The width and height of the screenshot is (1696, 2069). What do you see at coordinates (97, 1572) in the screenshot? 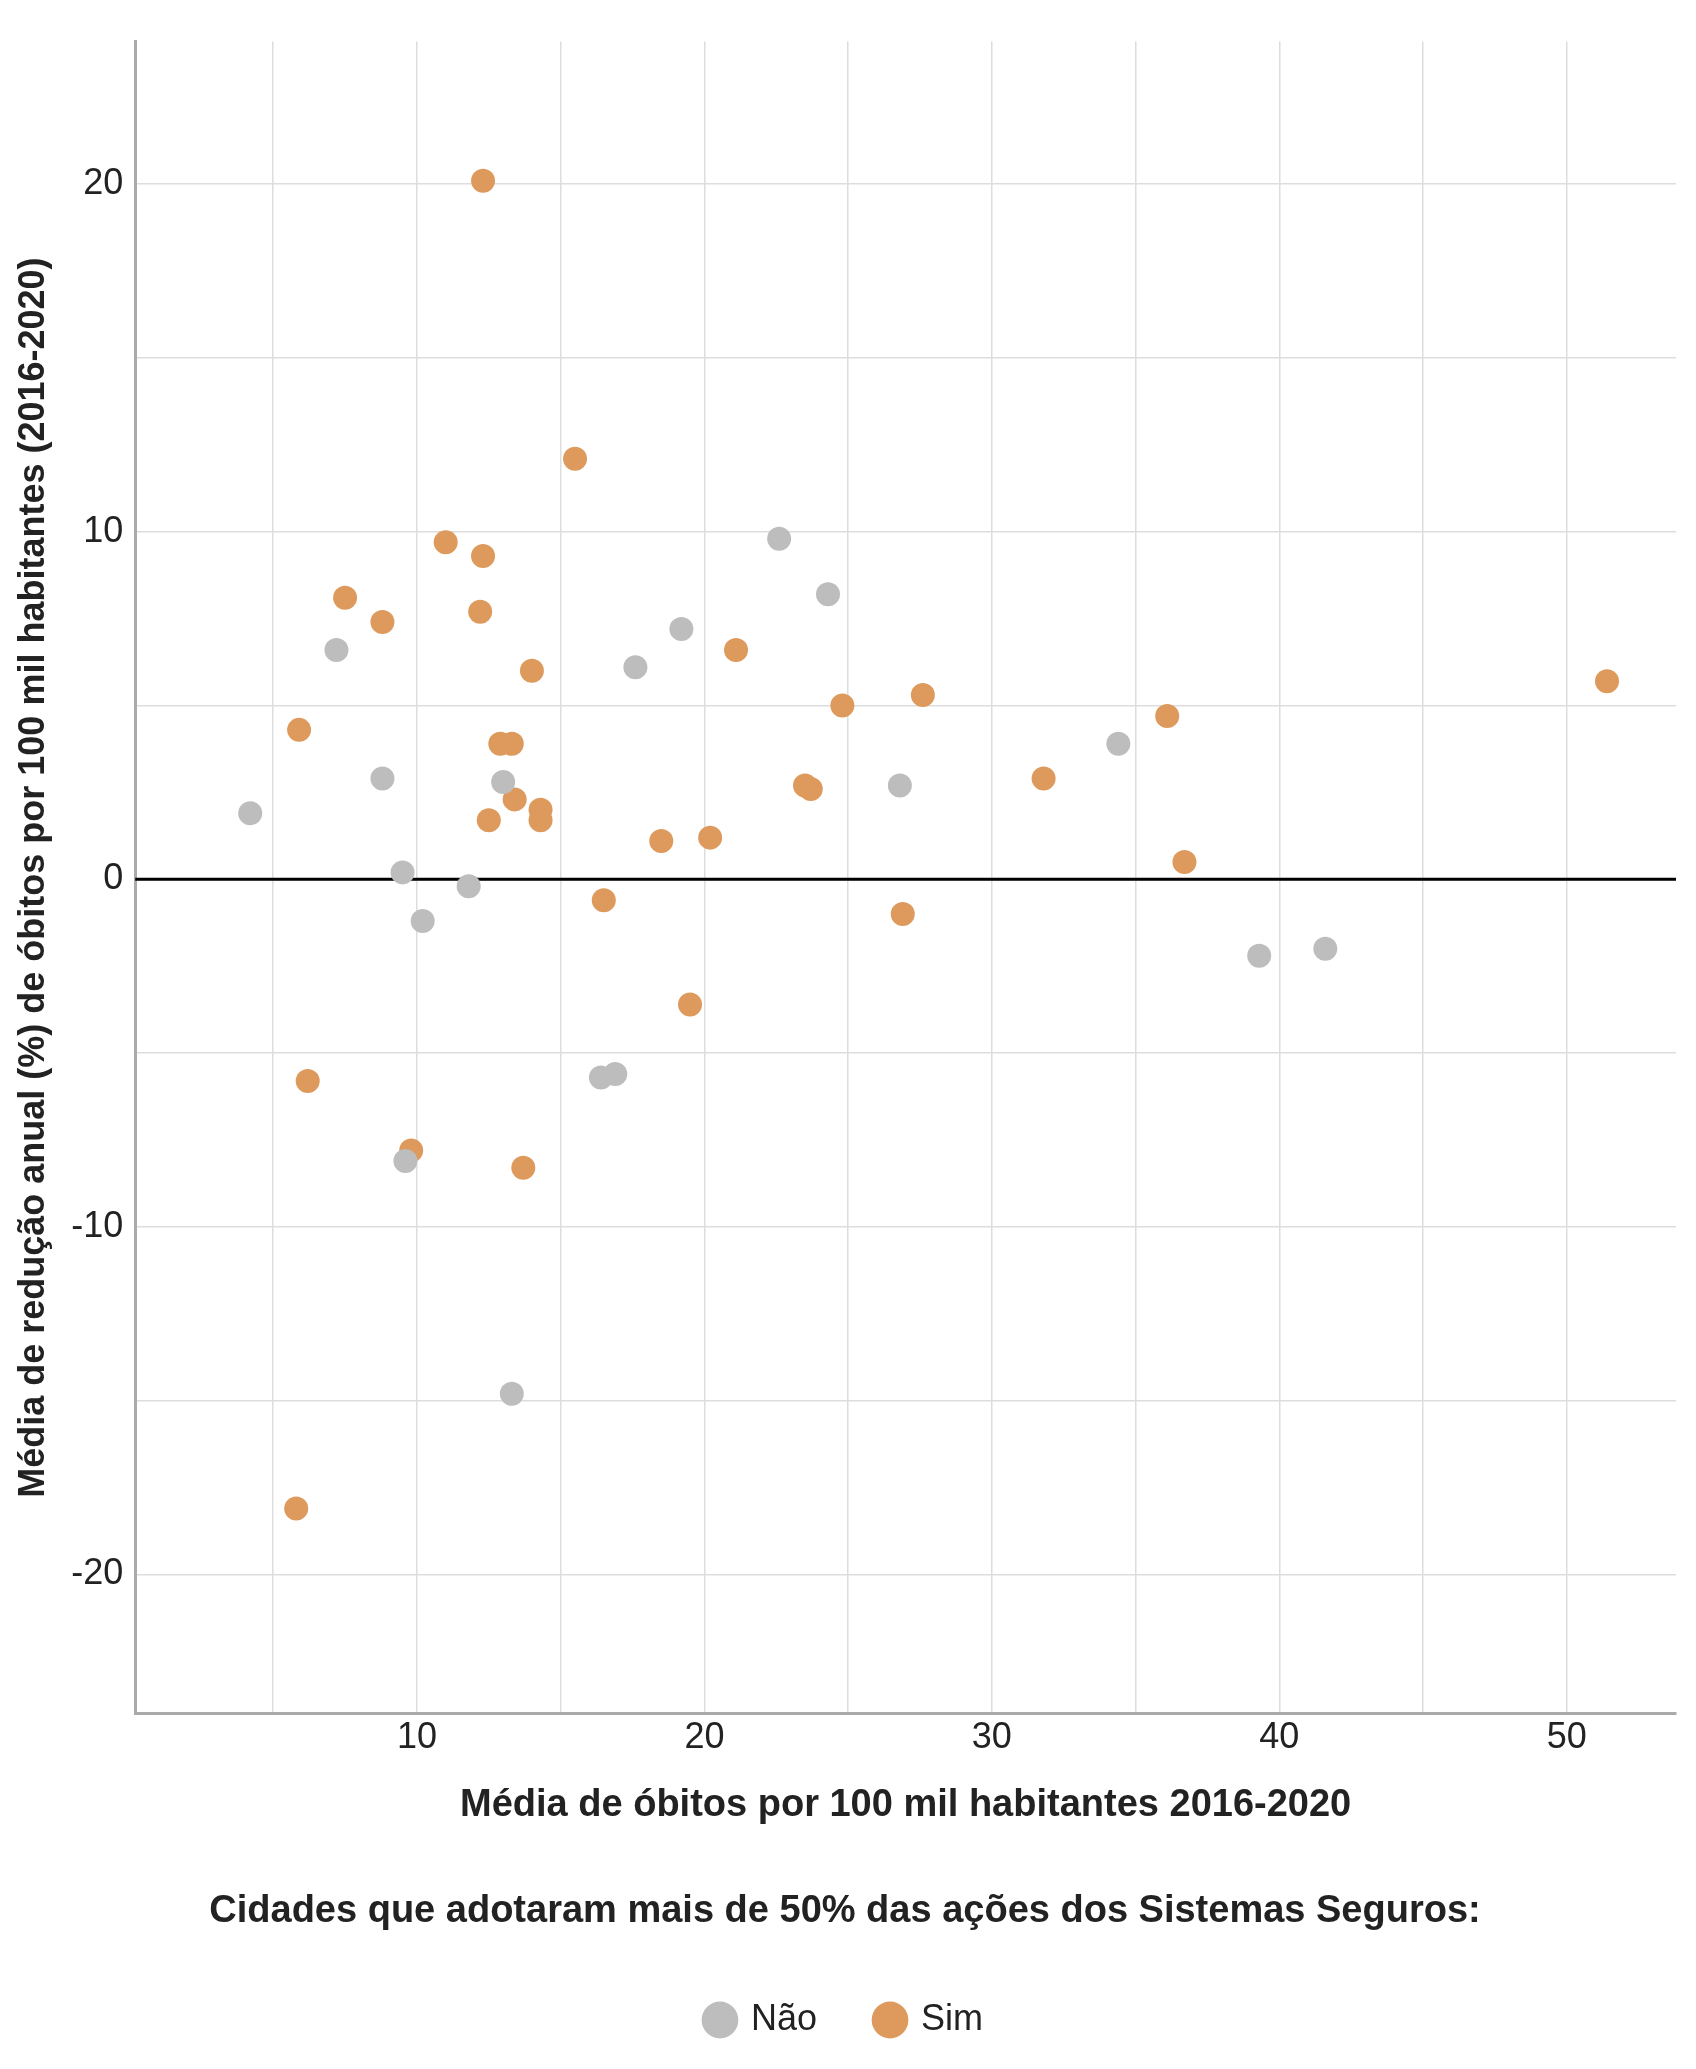
I see `y-tick-label: -20` at bounding box center [97, 1572].